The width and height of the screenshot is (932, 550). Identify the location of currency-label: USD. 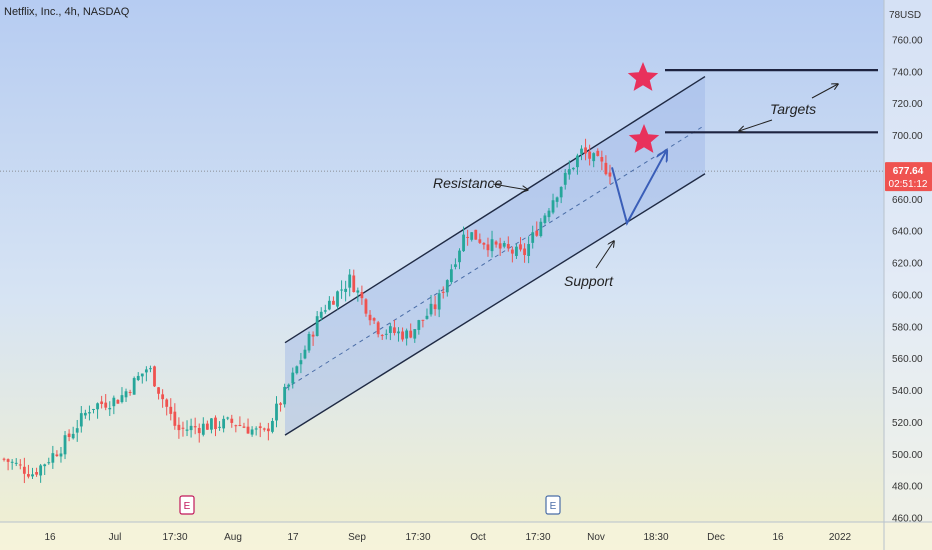
(910, 15).